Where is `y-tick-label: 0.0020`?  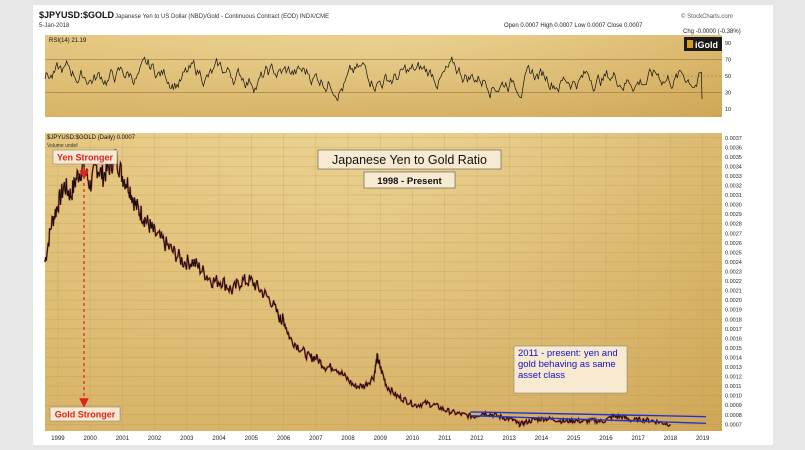
y-tick-label: 0.0020 is located at coordinates (733, 301).